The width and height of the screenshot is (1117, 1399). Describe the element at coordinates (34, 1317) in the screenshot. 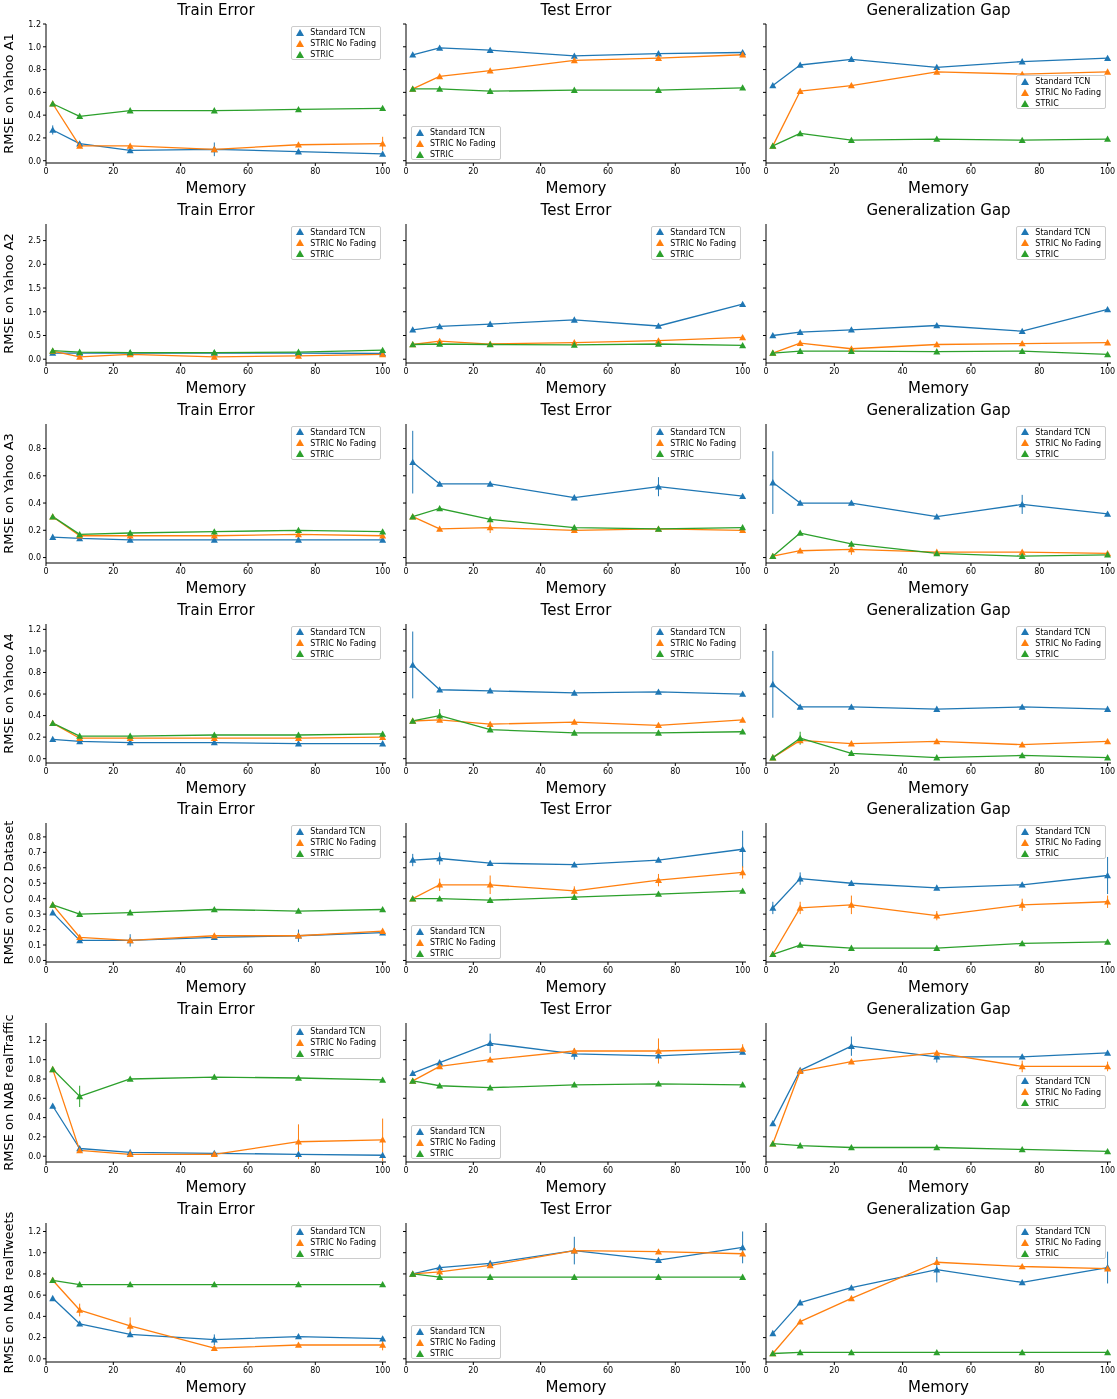

I see `y-tick-label: 0.4` at that location.